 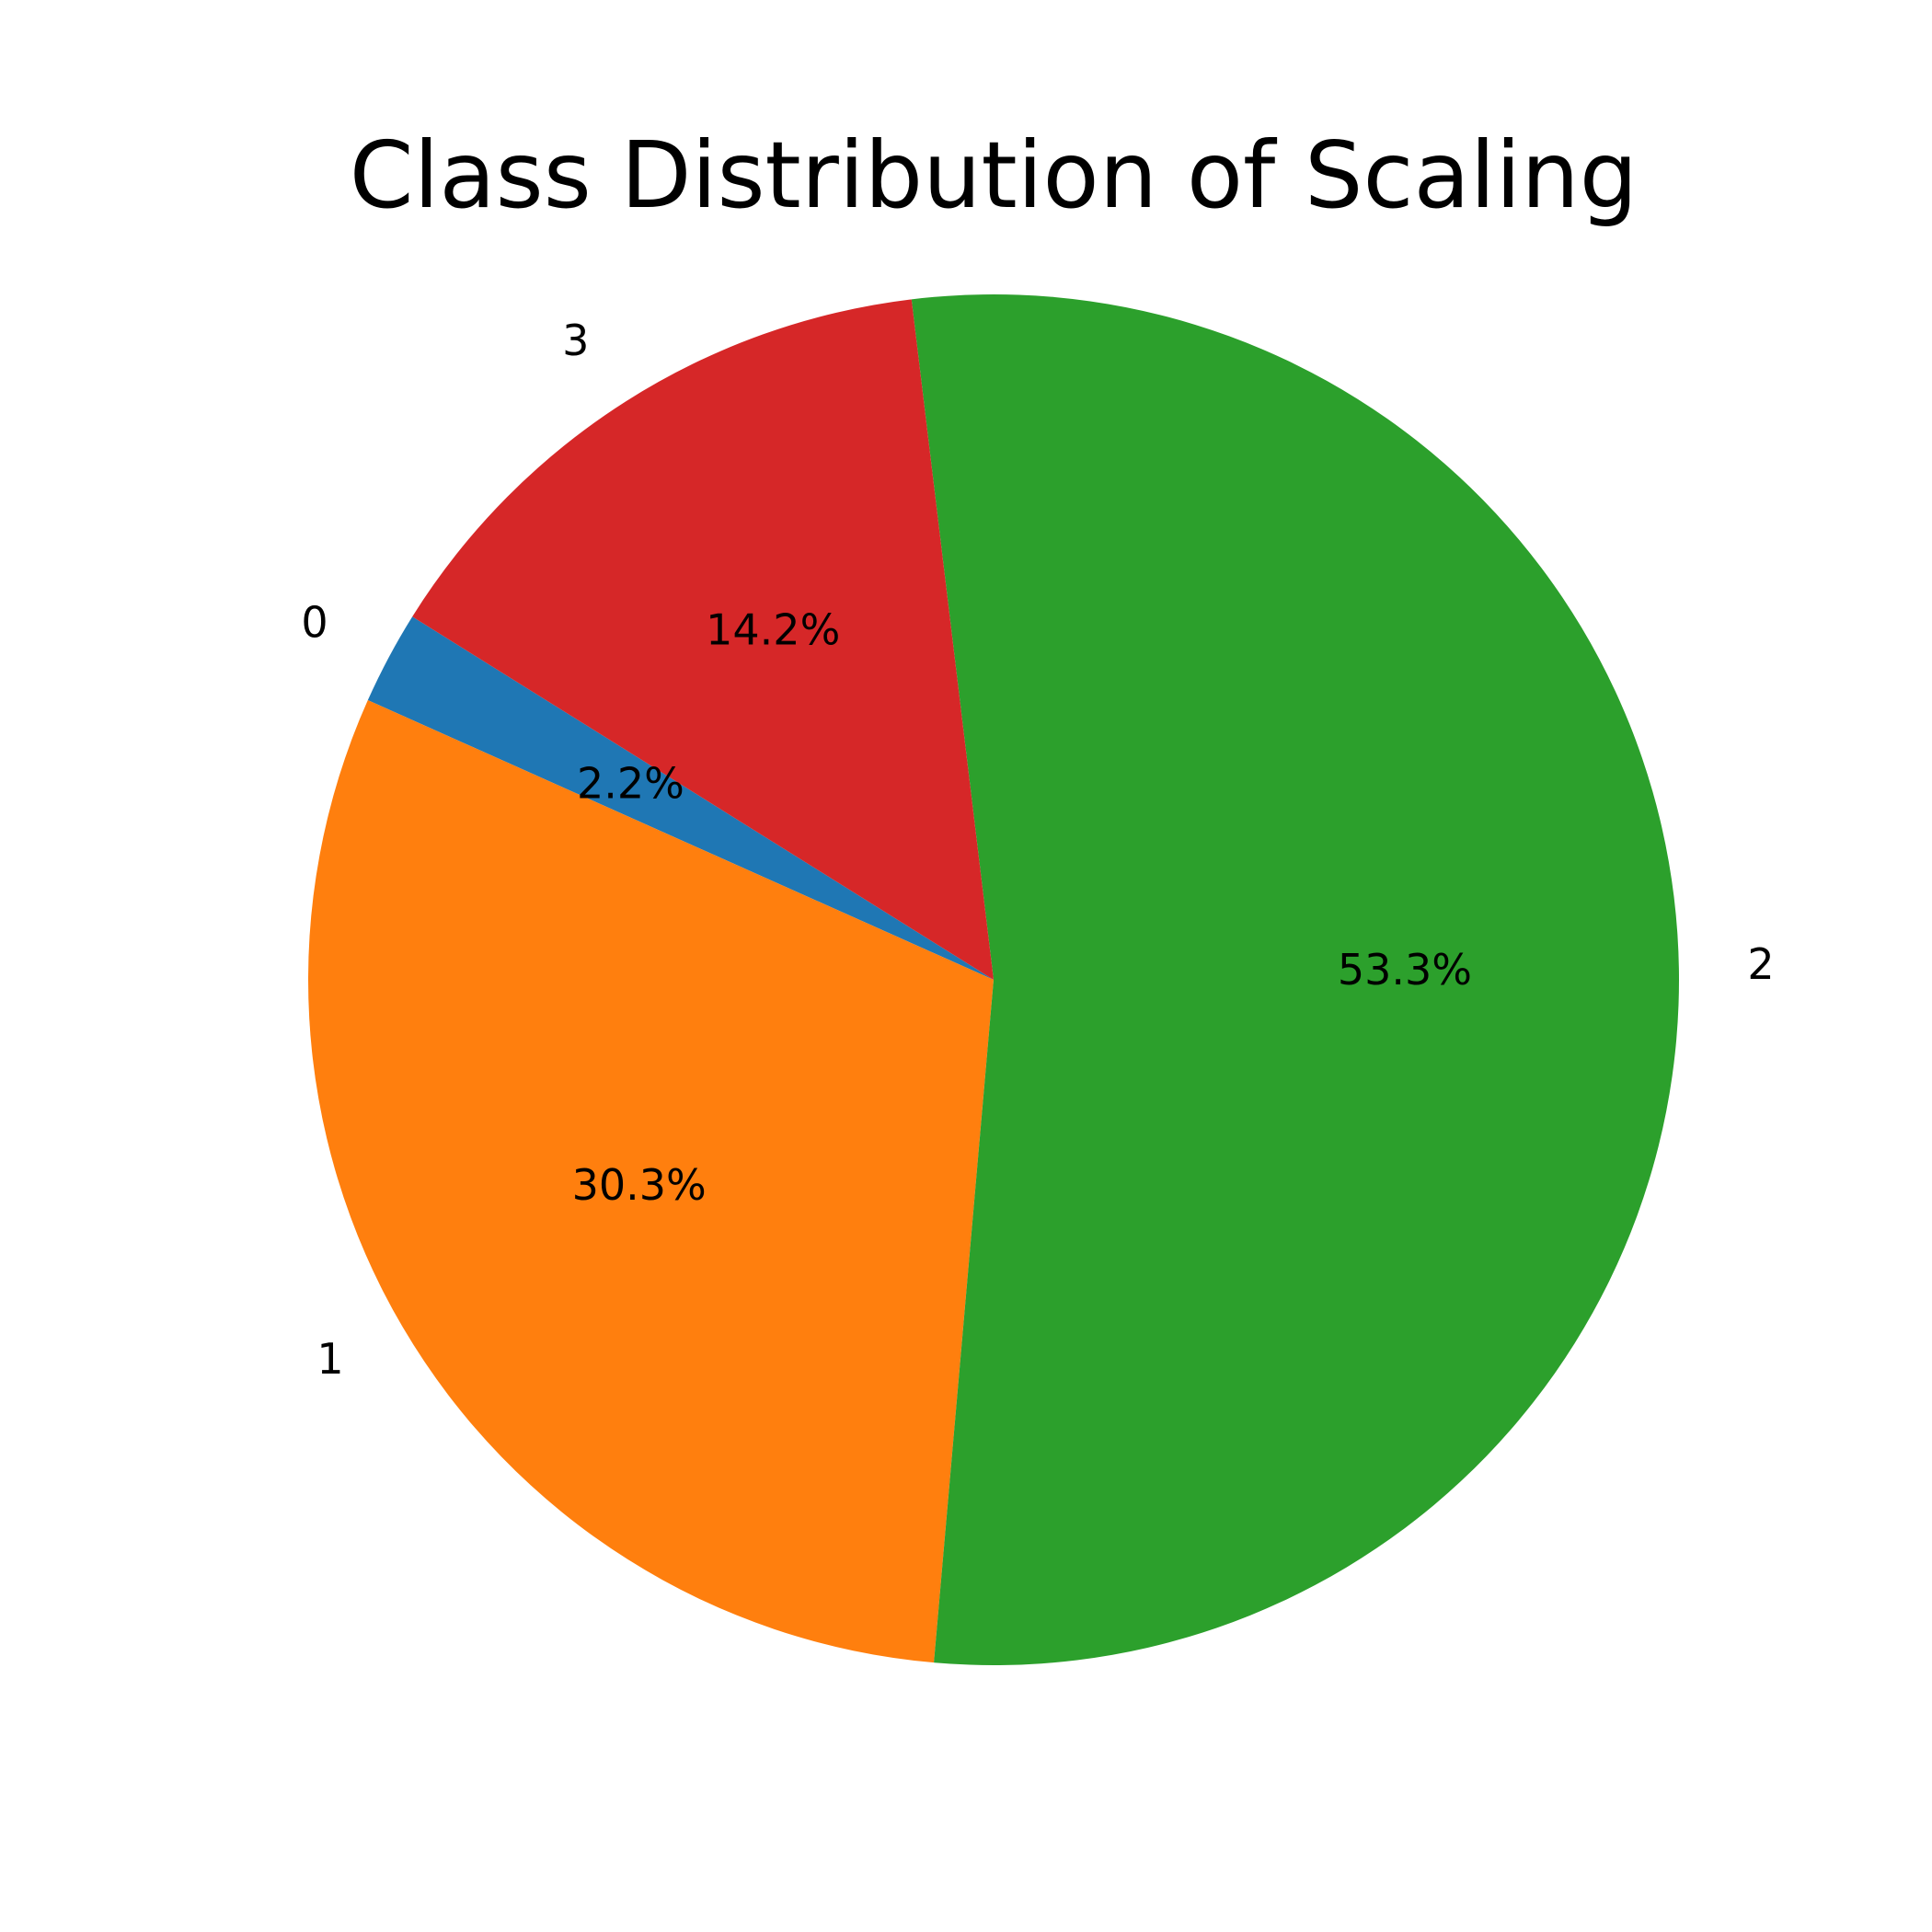 What do you see at coordinates (639, 1185) in the screenshot?
I see `pct-label-1: 30.3%` at bounding box center [639, 1185].